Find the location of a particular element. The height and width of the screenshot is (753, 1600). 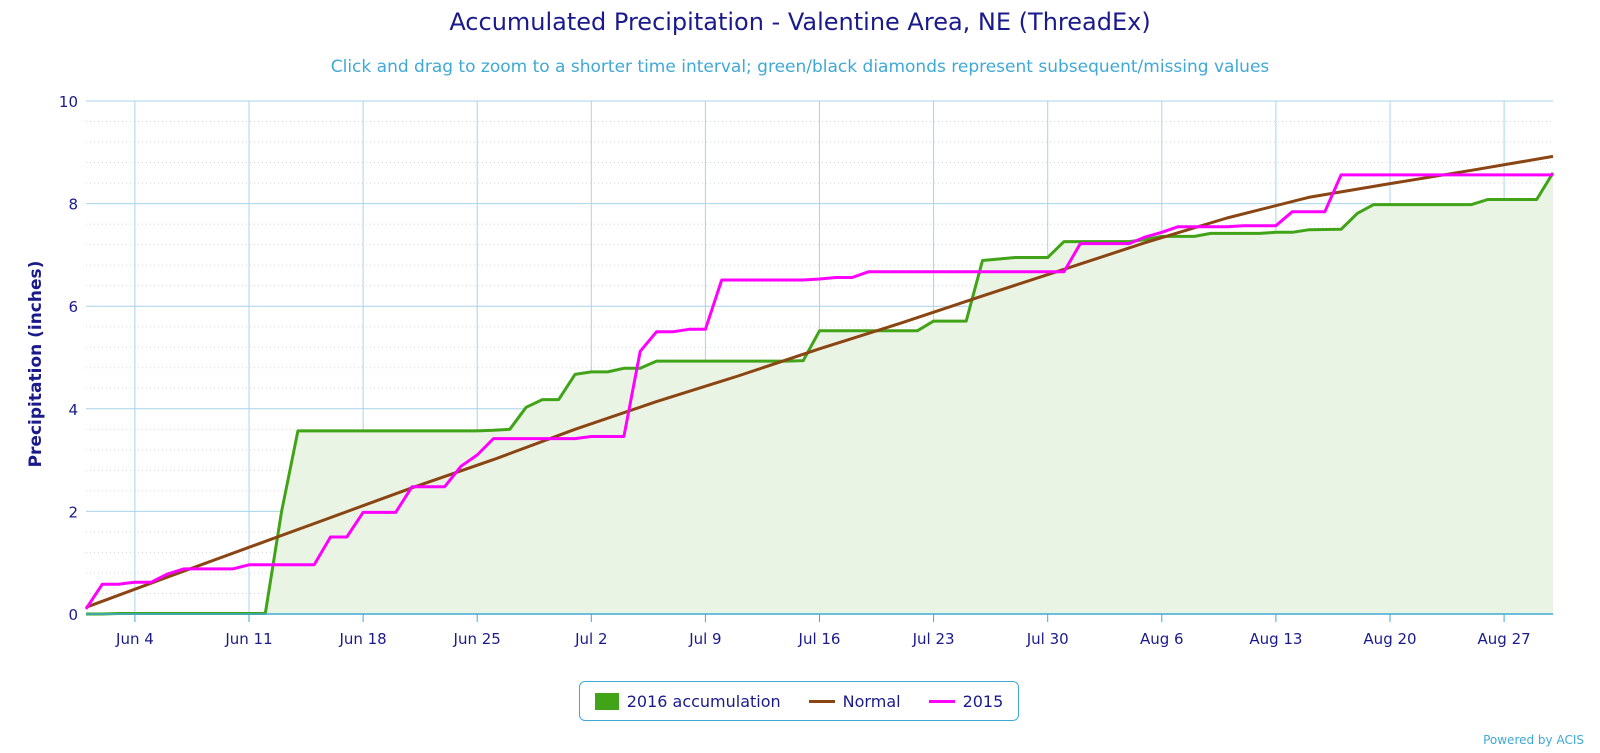

x-tick-label: Jul 16 is located at coordinates (819, 639).